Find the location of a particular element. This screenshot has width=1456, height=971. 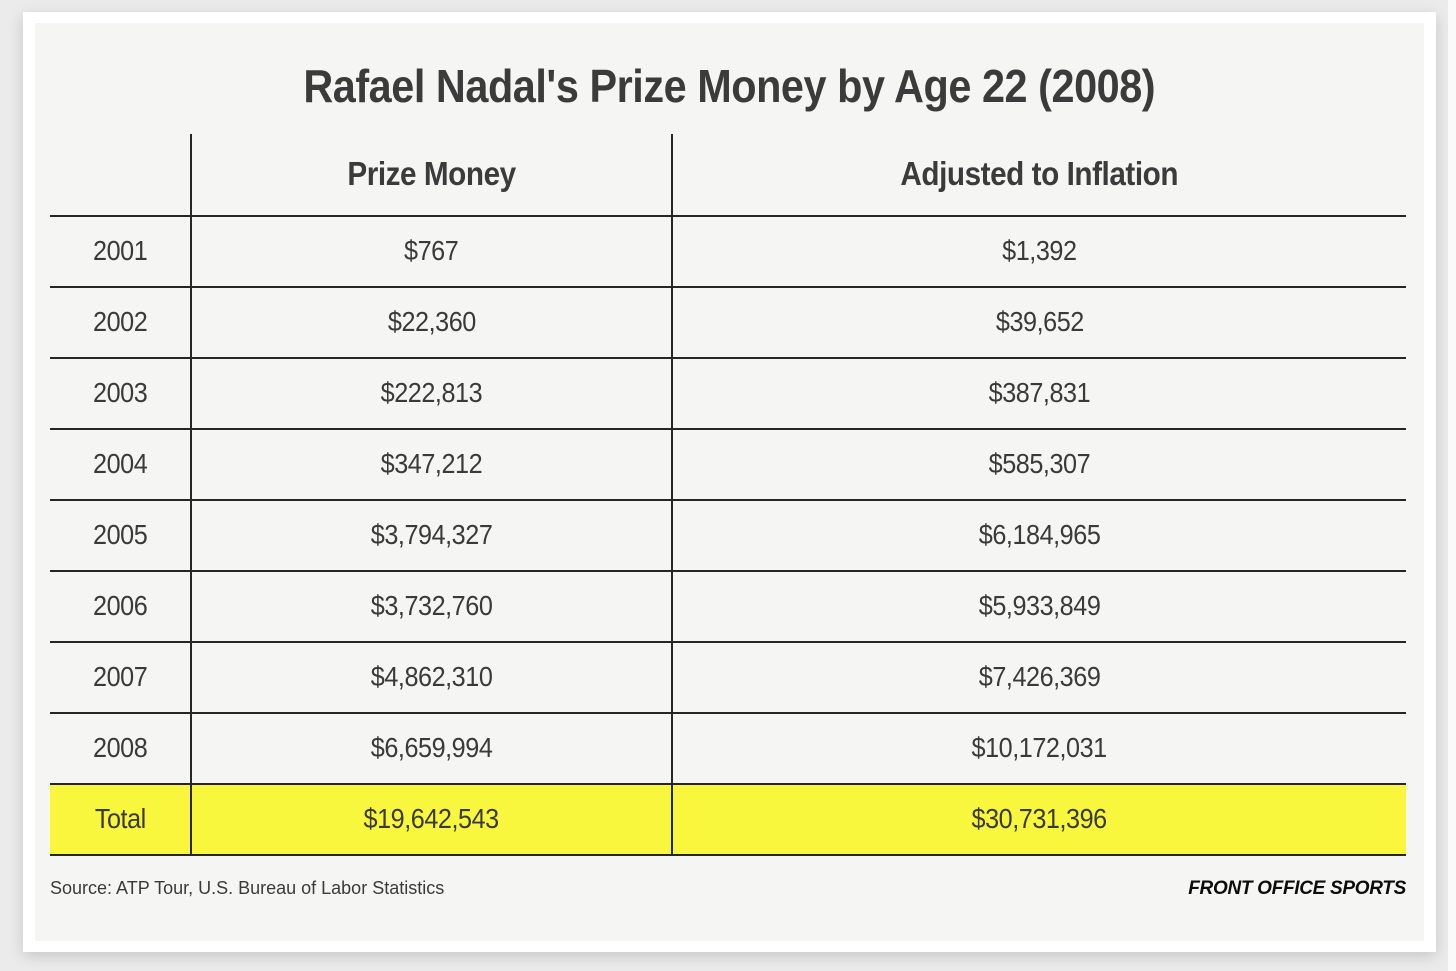

table-row: 2003 $222,813 $387,831 is located at coordinates (728, 393).